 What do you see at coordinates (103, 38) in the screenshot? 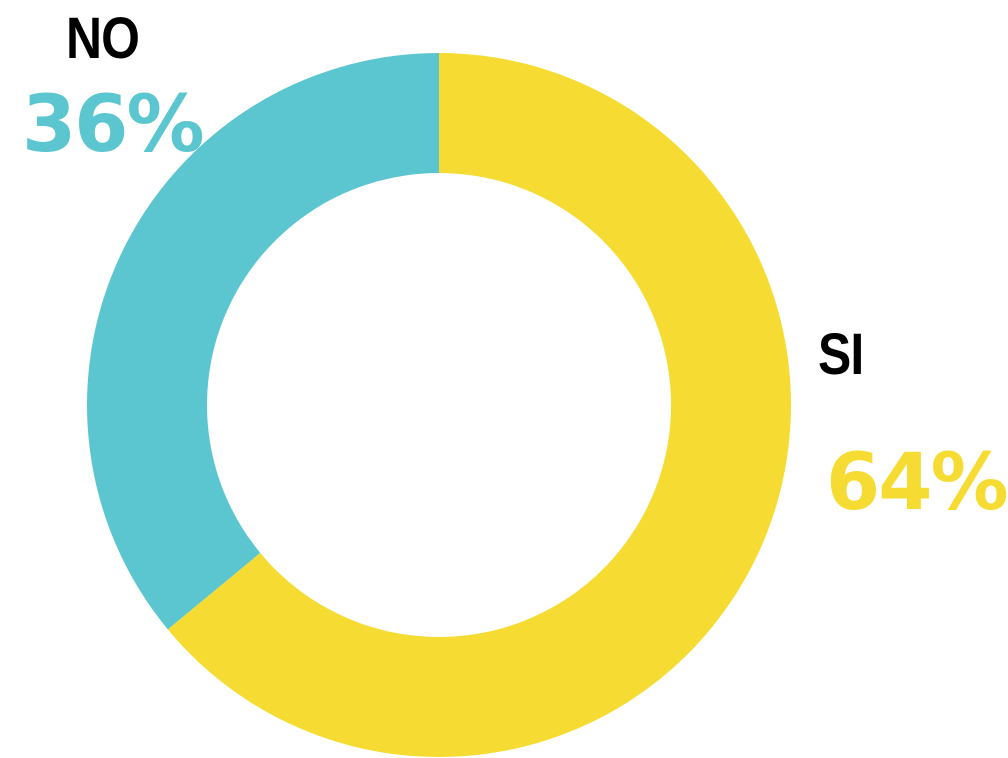
I see `slice-label-no: NO` at bounding box center [103, 38].